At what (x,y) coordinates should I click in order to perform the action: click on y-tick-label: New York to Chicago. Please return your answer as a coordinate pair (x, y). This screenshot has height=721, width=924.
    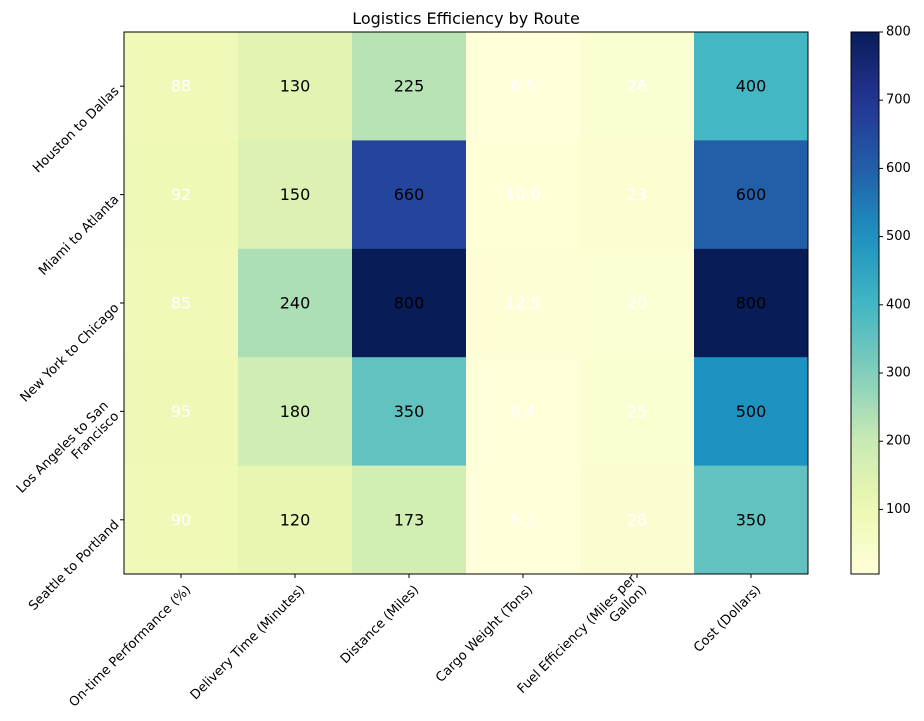
    Looking at the image, I should click on (70, 353).